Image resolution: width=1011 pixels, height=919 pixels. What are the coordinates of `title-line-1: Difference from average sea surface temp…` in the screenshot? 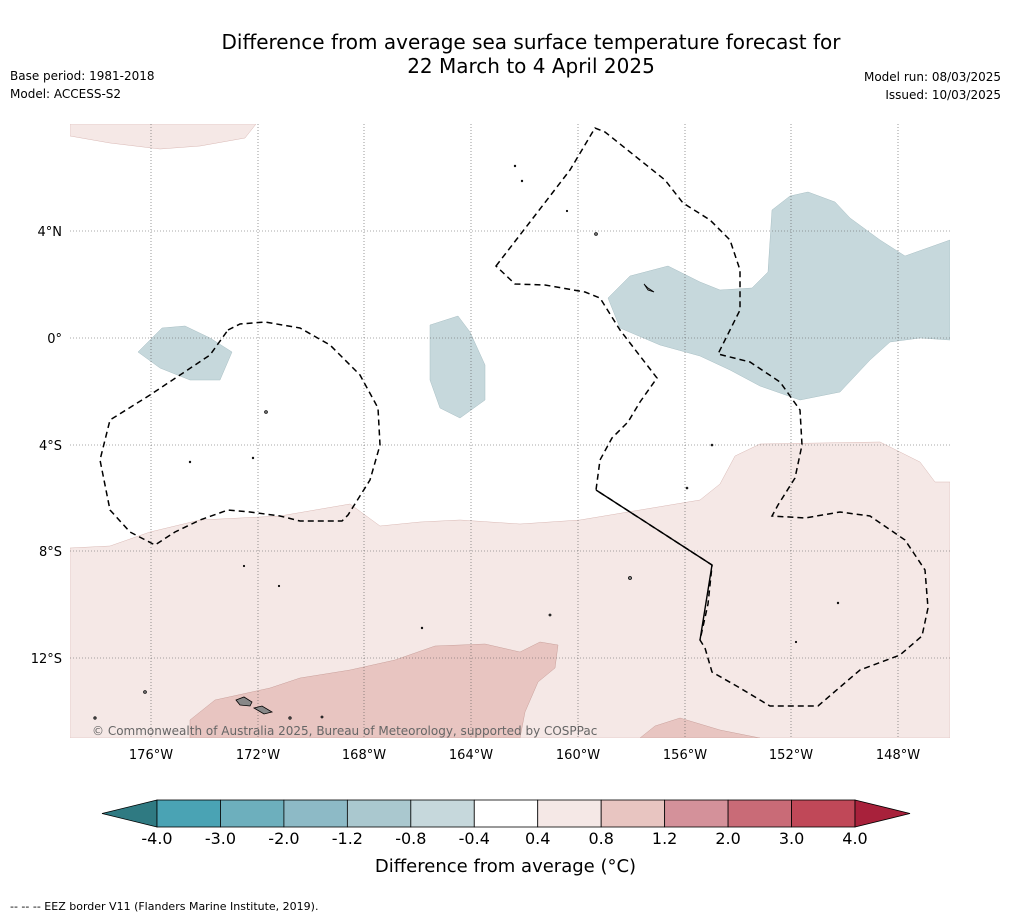 It's located at (531, 42).